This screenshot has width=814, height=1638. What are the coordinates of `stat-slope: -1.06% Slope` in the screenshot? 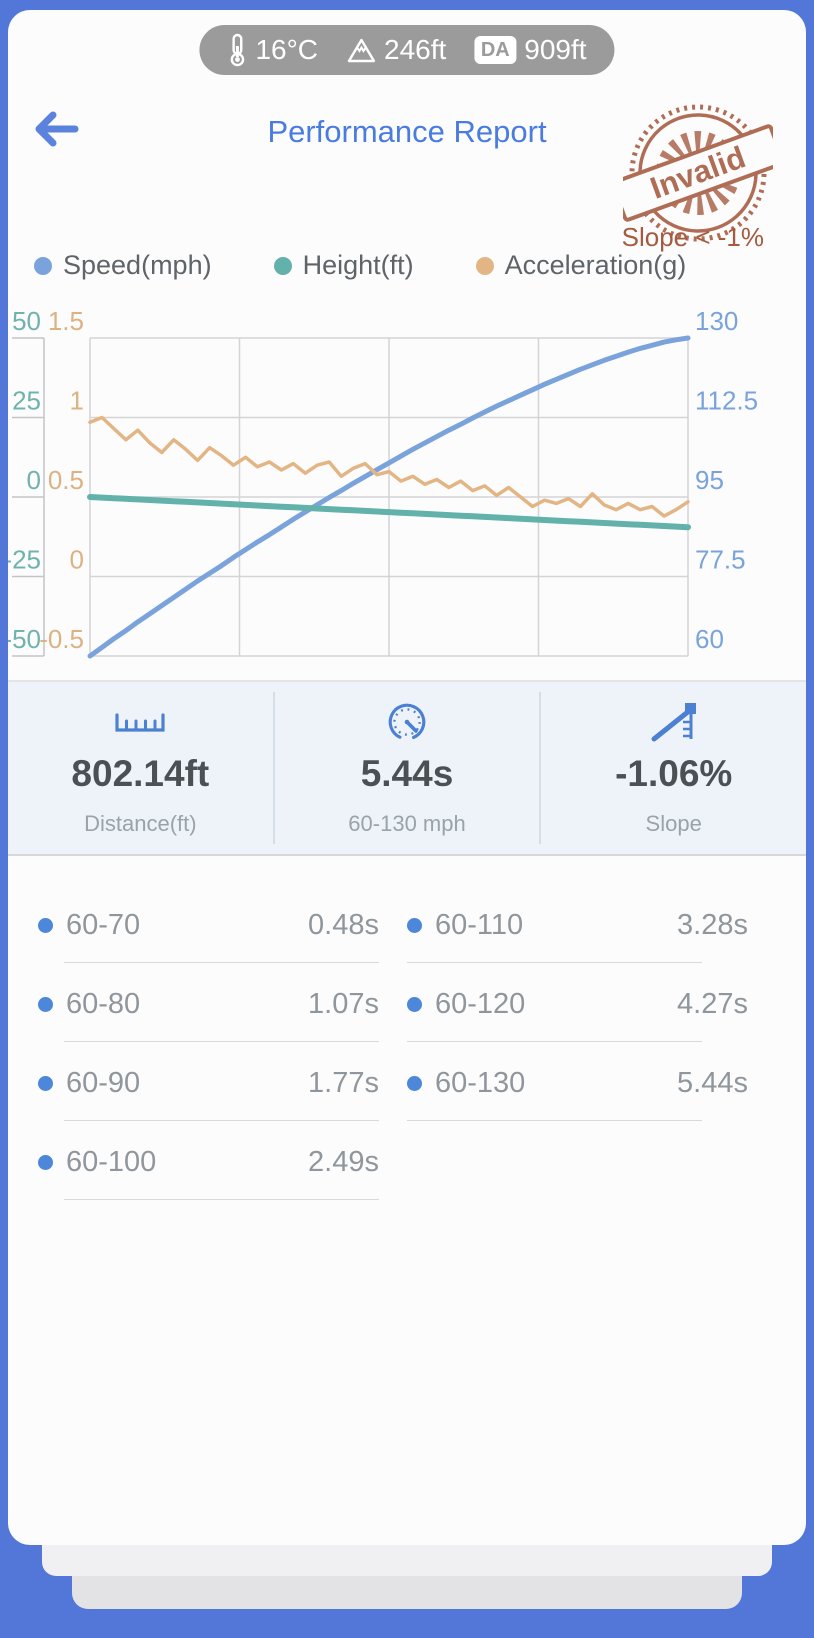 It's located at (673, 768).